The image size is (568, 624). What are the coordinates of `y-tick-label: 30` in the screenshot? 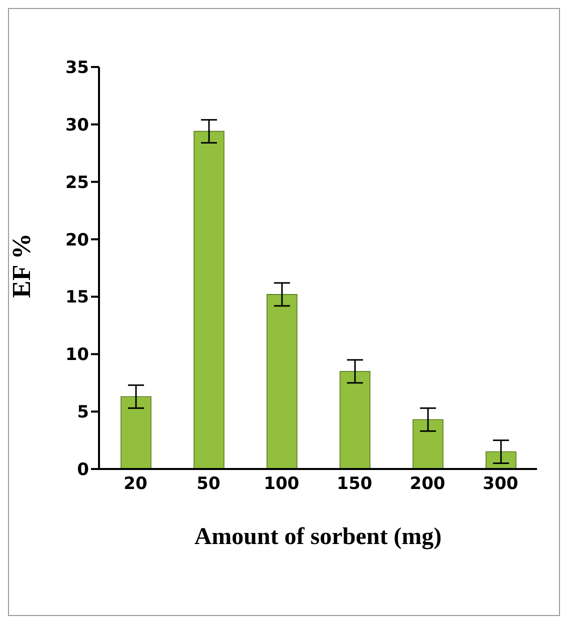 It's located at (77, 125).